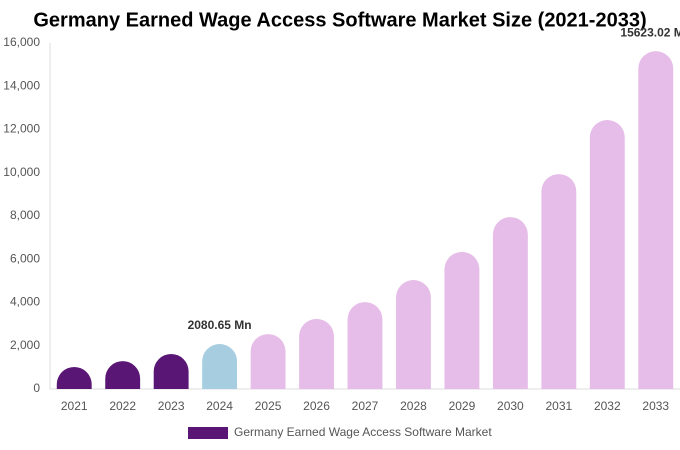 This screenshot has width=680, height=450. What do you see at coordinates (25, 345) in the screenshot?
I see `y-tick-label: 2,000` at bounding box center [25, 345].